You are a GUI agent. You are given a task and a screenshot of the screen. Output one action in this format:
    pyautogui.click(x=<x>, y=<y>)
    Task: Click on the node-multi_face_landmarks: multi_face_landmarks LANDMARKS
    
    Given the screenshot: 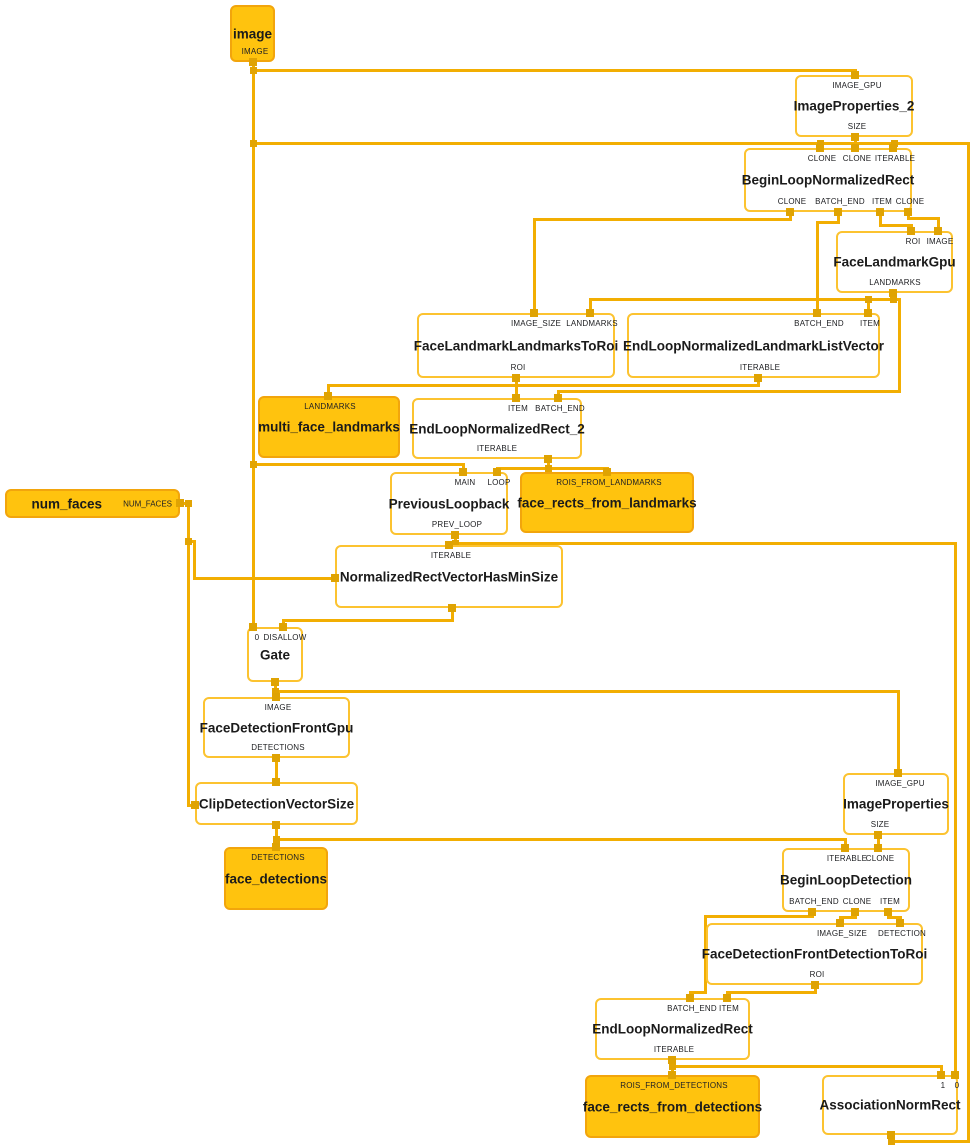 What is the action you would take?
    pyautogui.click(x=329, y=427)
    